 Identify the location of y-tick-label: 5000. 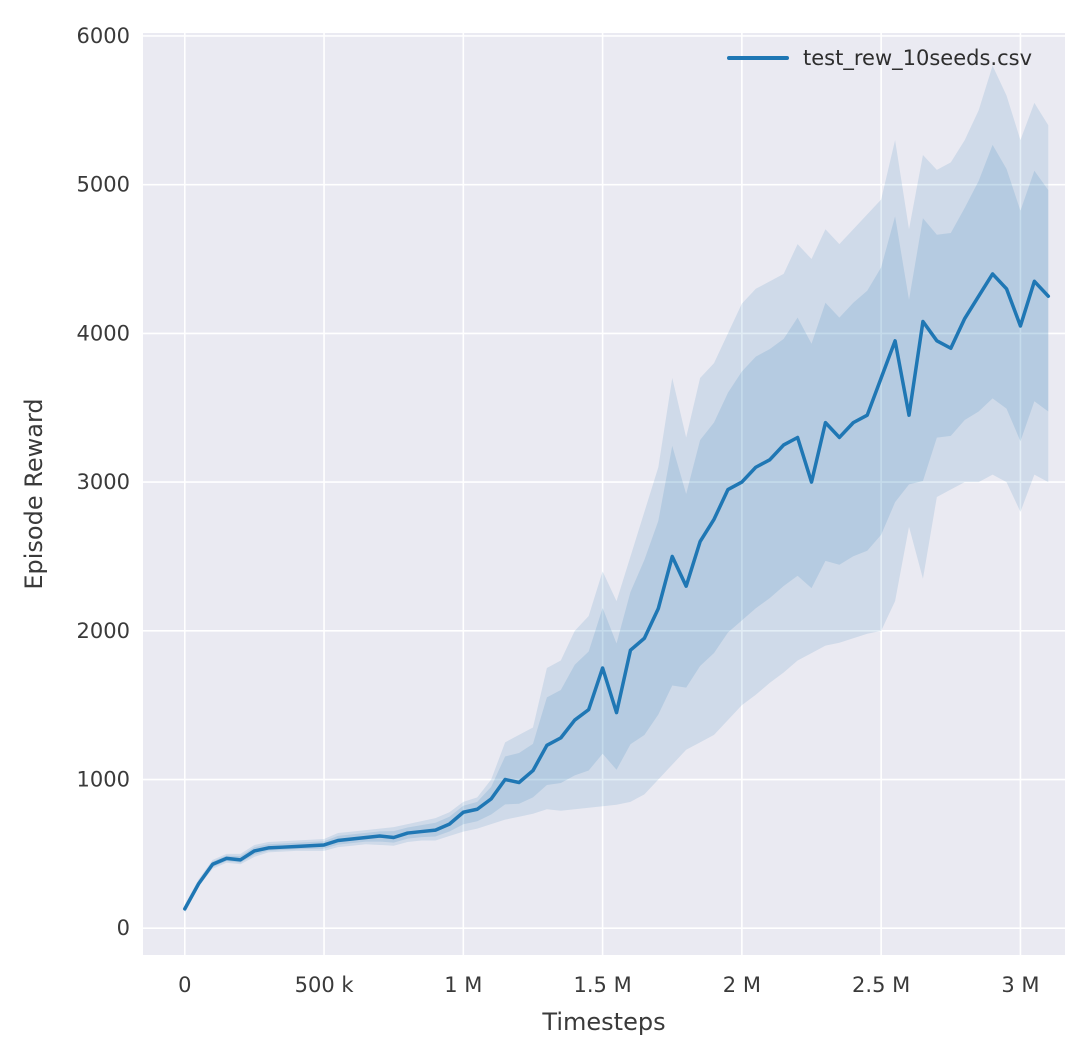
(103, 185).